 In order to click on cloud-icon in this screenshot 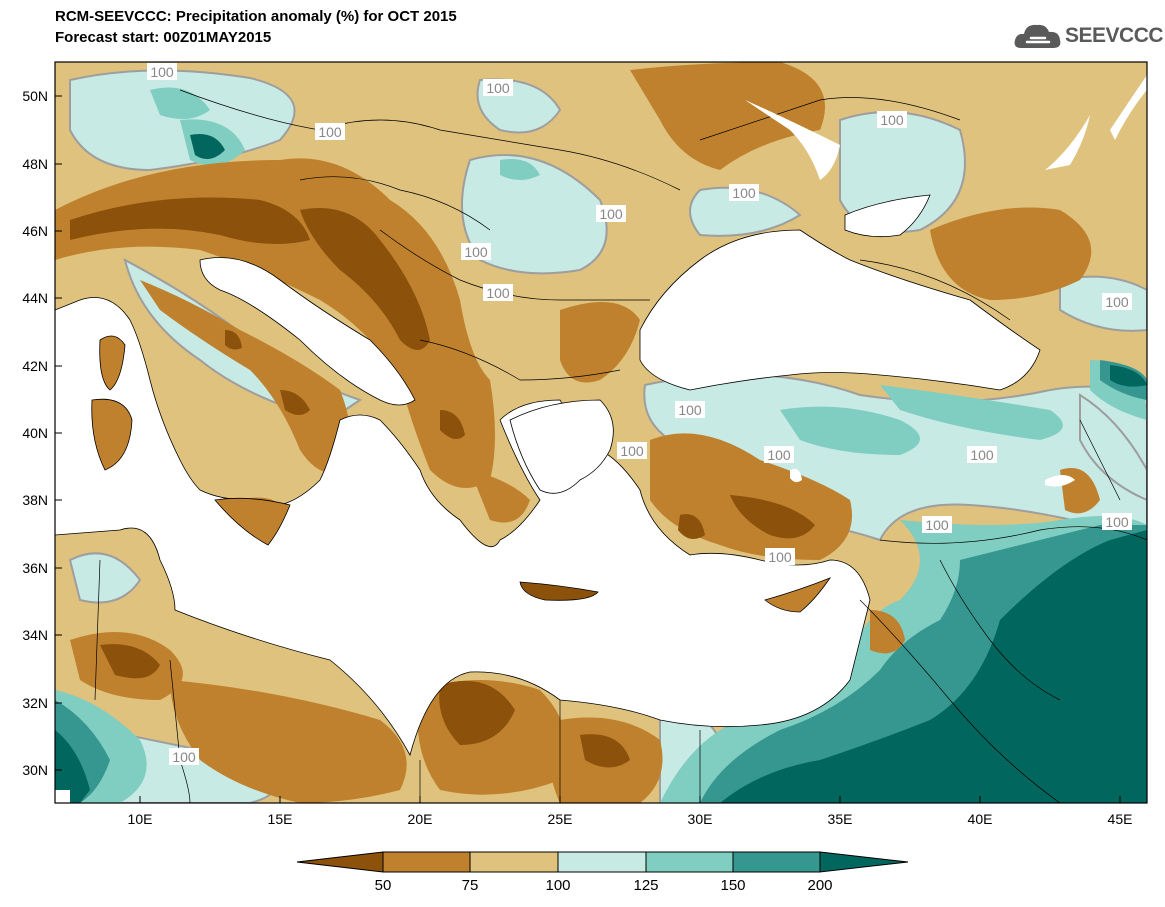, I will do `click(1037, 36)`.